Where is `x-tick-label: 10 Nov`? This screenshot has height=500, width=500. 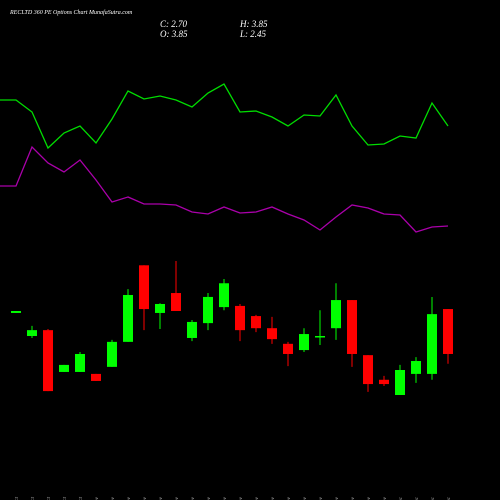 x-tick-label: 10 Nov is located at coordinates (161, 498).